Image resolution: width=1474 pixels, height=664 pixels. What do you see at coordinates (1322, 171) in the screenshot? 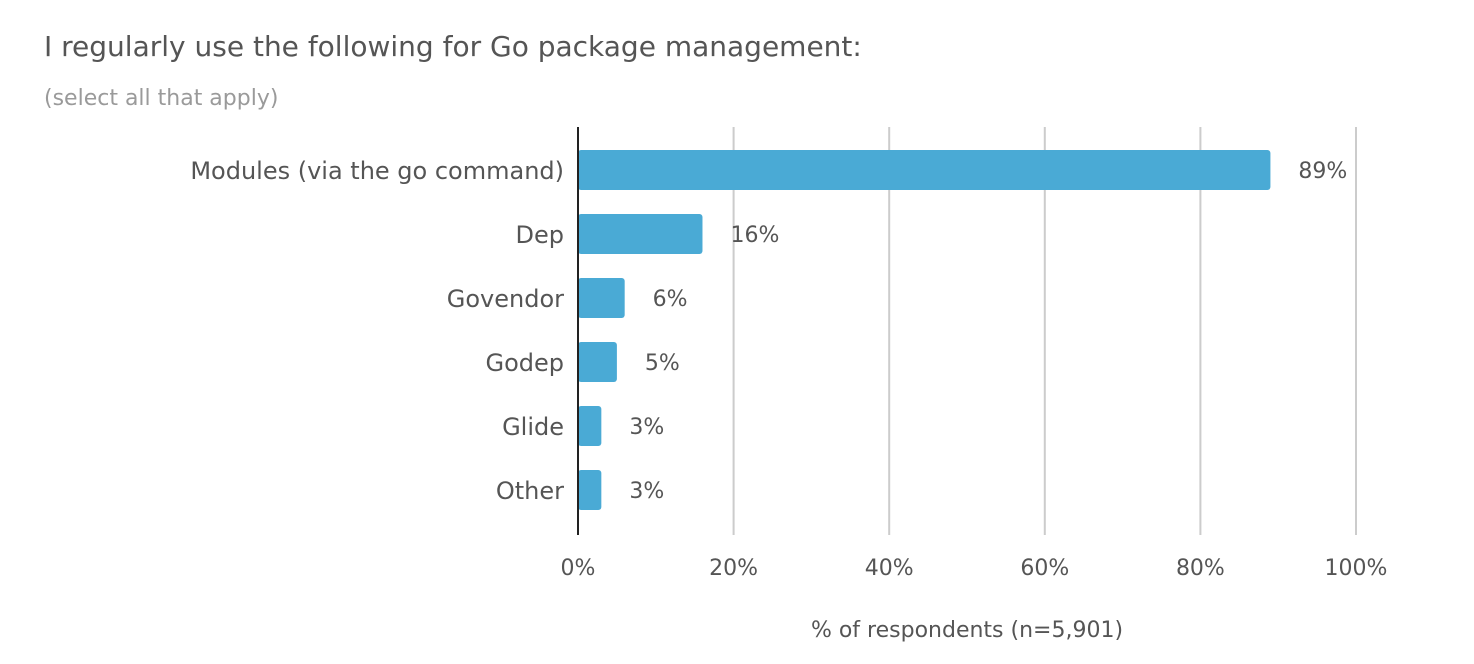
I see `value-label: 89%` at bounding box center [1322, 171].